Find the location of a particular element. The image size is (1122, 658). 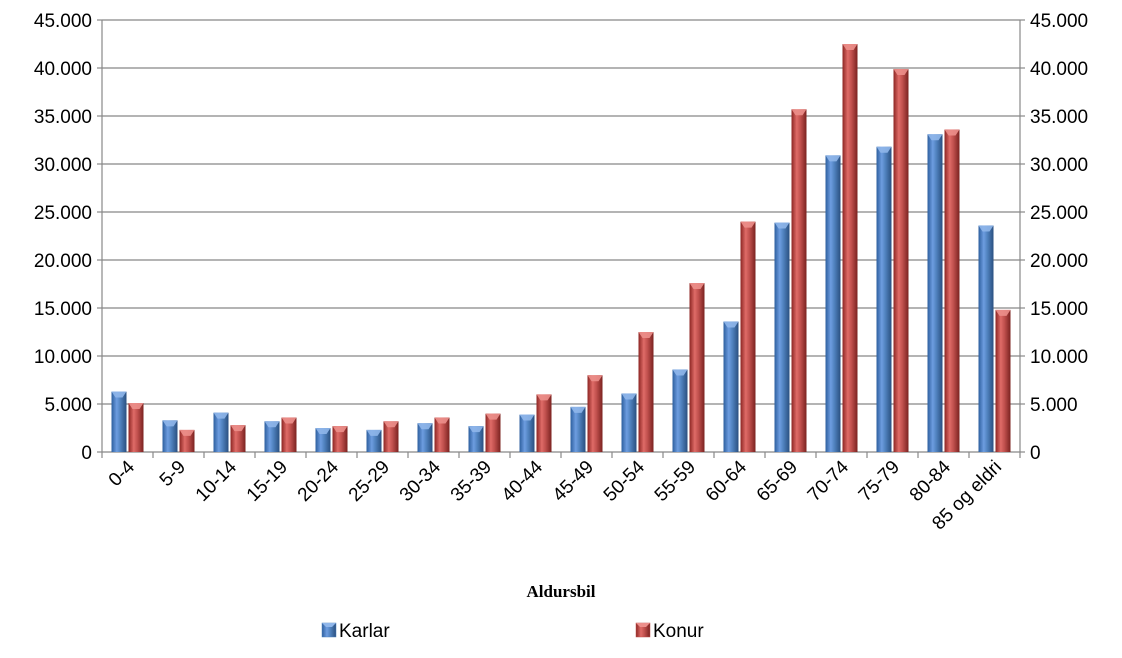

x-tick-label: 10-14 is located at coordinates (217, 481).